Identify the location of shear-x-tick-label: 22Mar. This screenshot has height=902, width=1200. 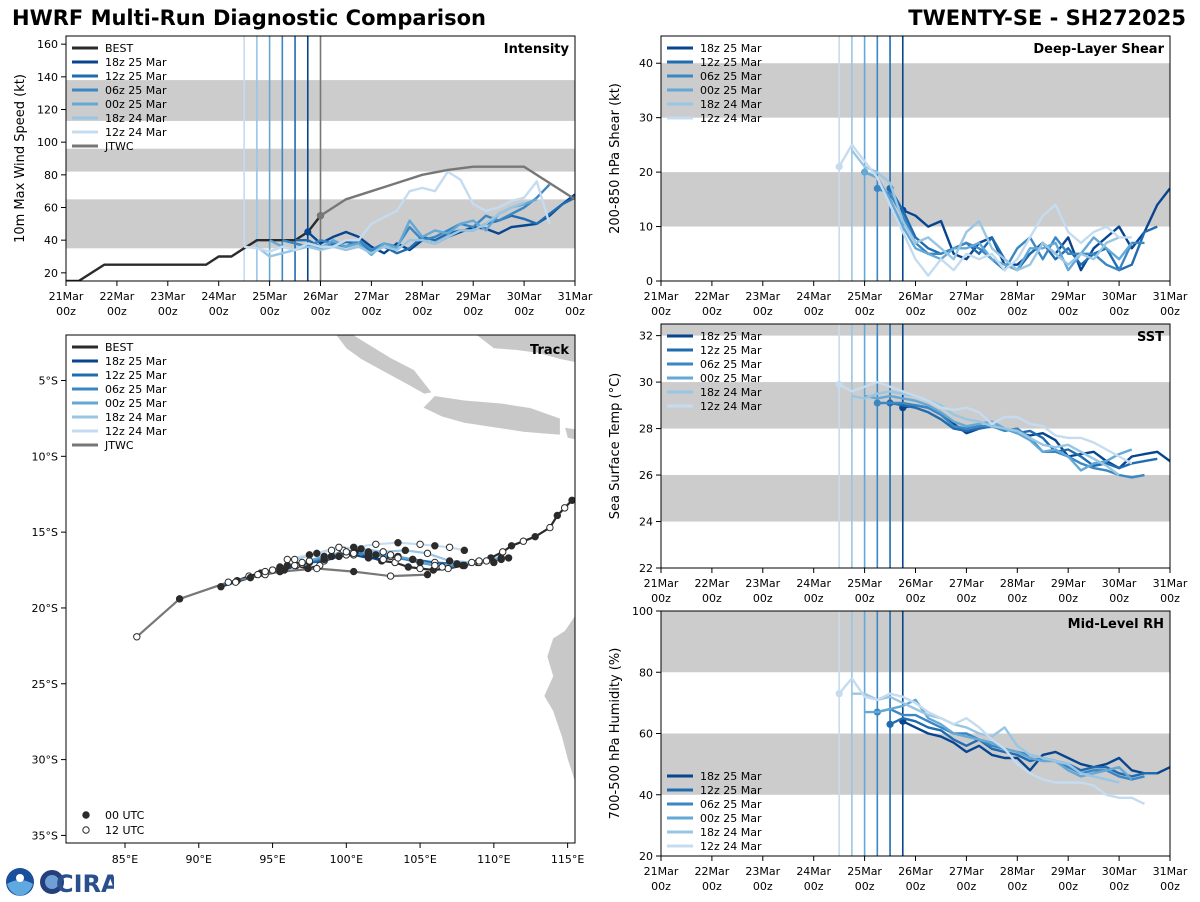
(712, 296).